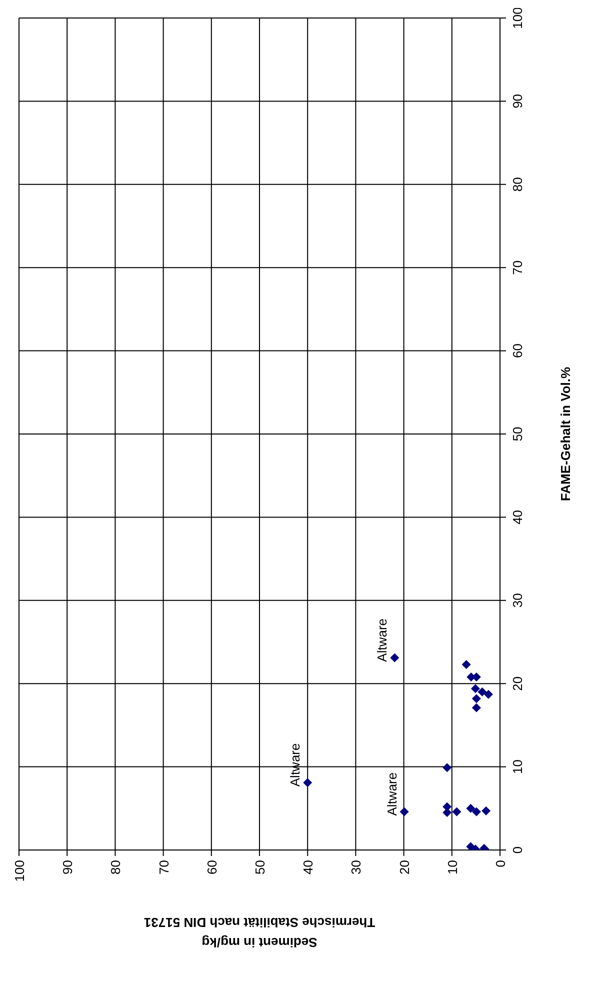 This screenshot has height=983, width=593. What do you see at coordinates (517, 101) in the screenshot?
I see `y-tick-label: 90` at bounding box center [517, 101].